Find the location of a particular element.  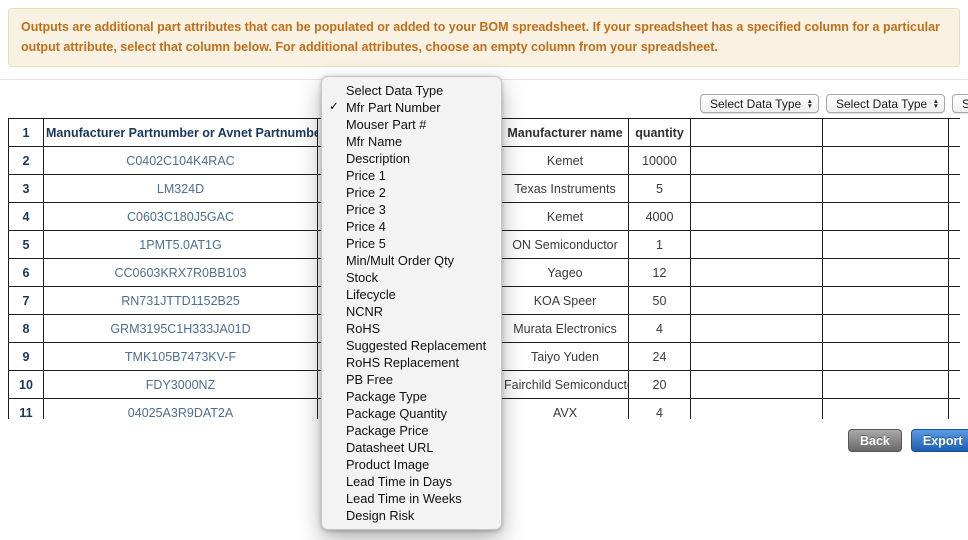

select-data-type-dropdown-3: Select Data Type ▲▼ is located at coordinates (960, 103).